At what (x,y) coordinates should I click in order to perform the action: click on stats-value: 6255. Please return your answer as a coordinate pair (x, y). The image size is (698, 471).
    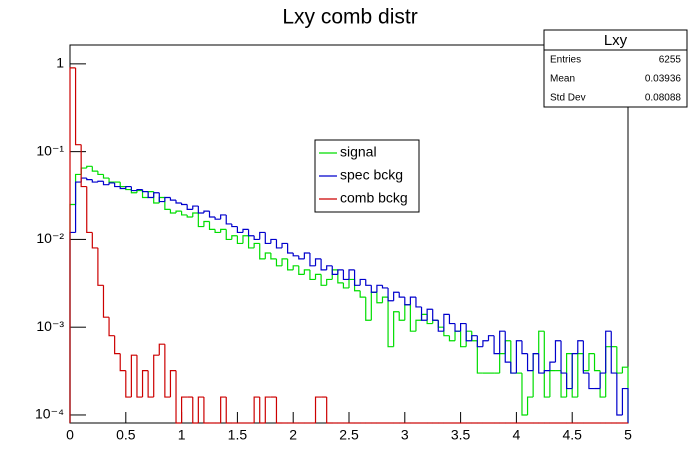
    Looking at the image, I should click on (670, 60).